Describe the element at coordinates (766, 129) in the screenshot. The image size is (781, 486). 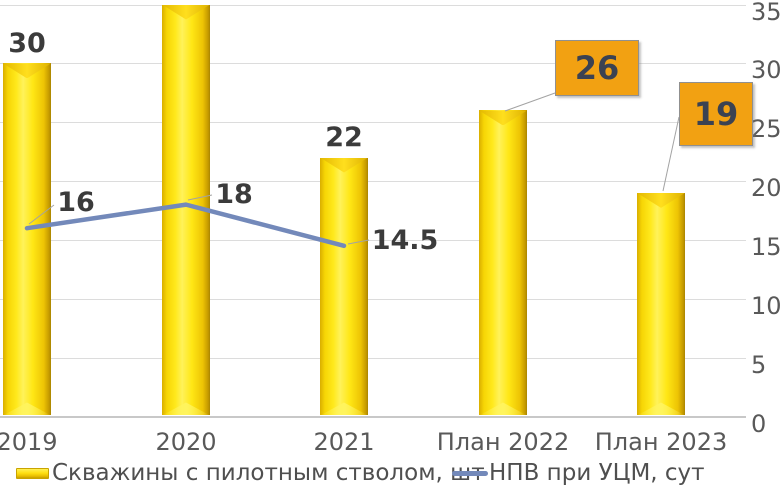
I see `right-axis-tick-25: 25` at that location.